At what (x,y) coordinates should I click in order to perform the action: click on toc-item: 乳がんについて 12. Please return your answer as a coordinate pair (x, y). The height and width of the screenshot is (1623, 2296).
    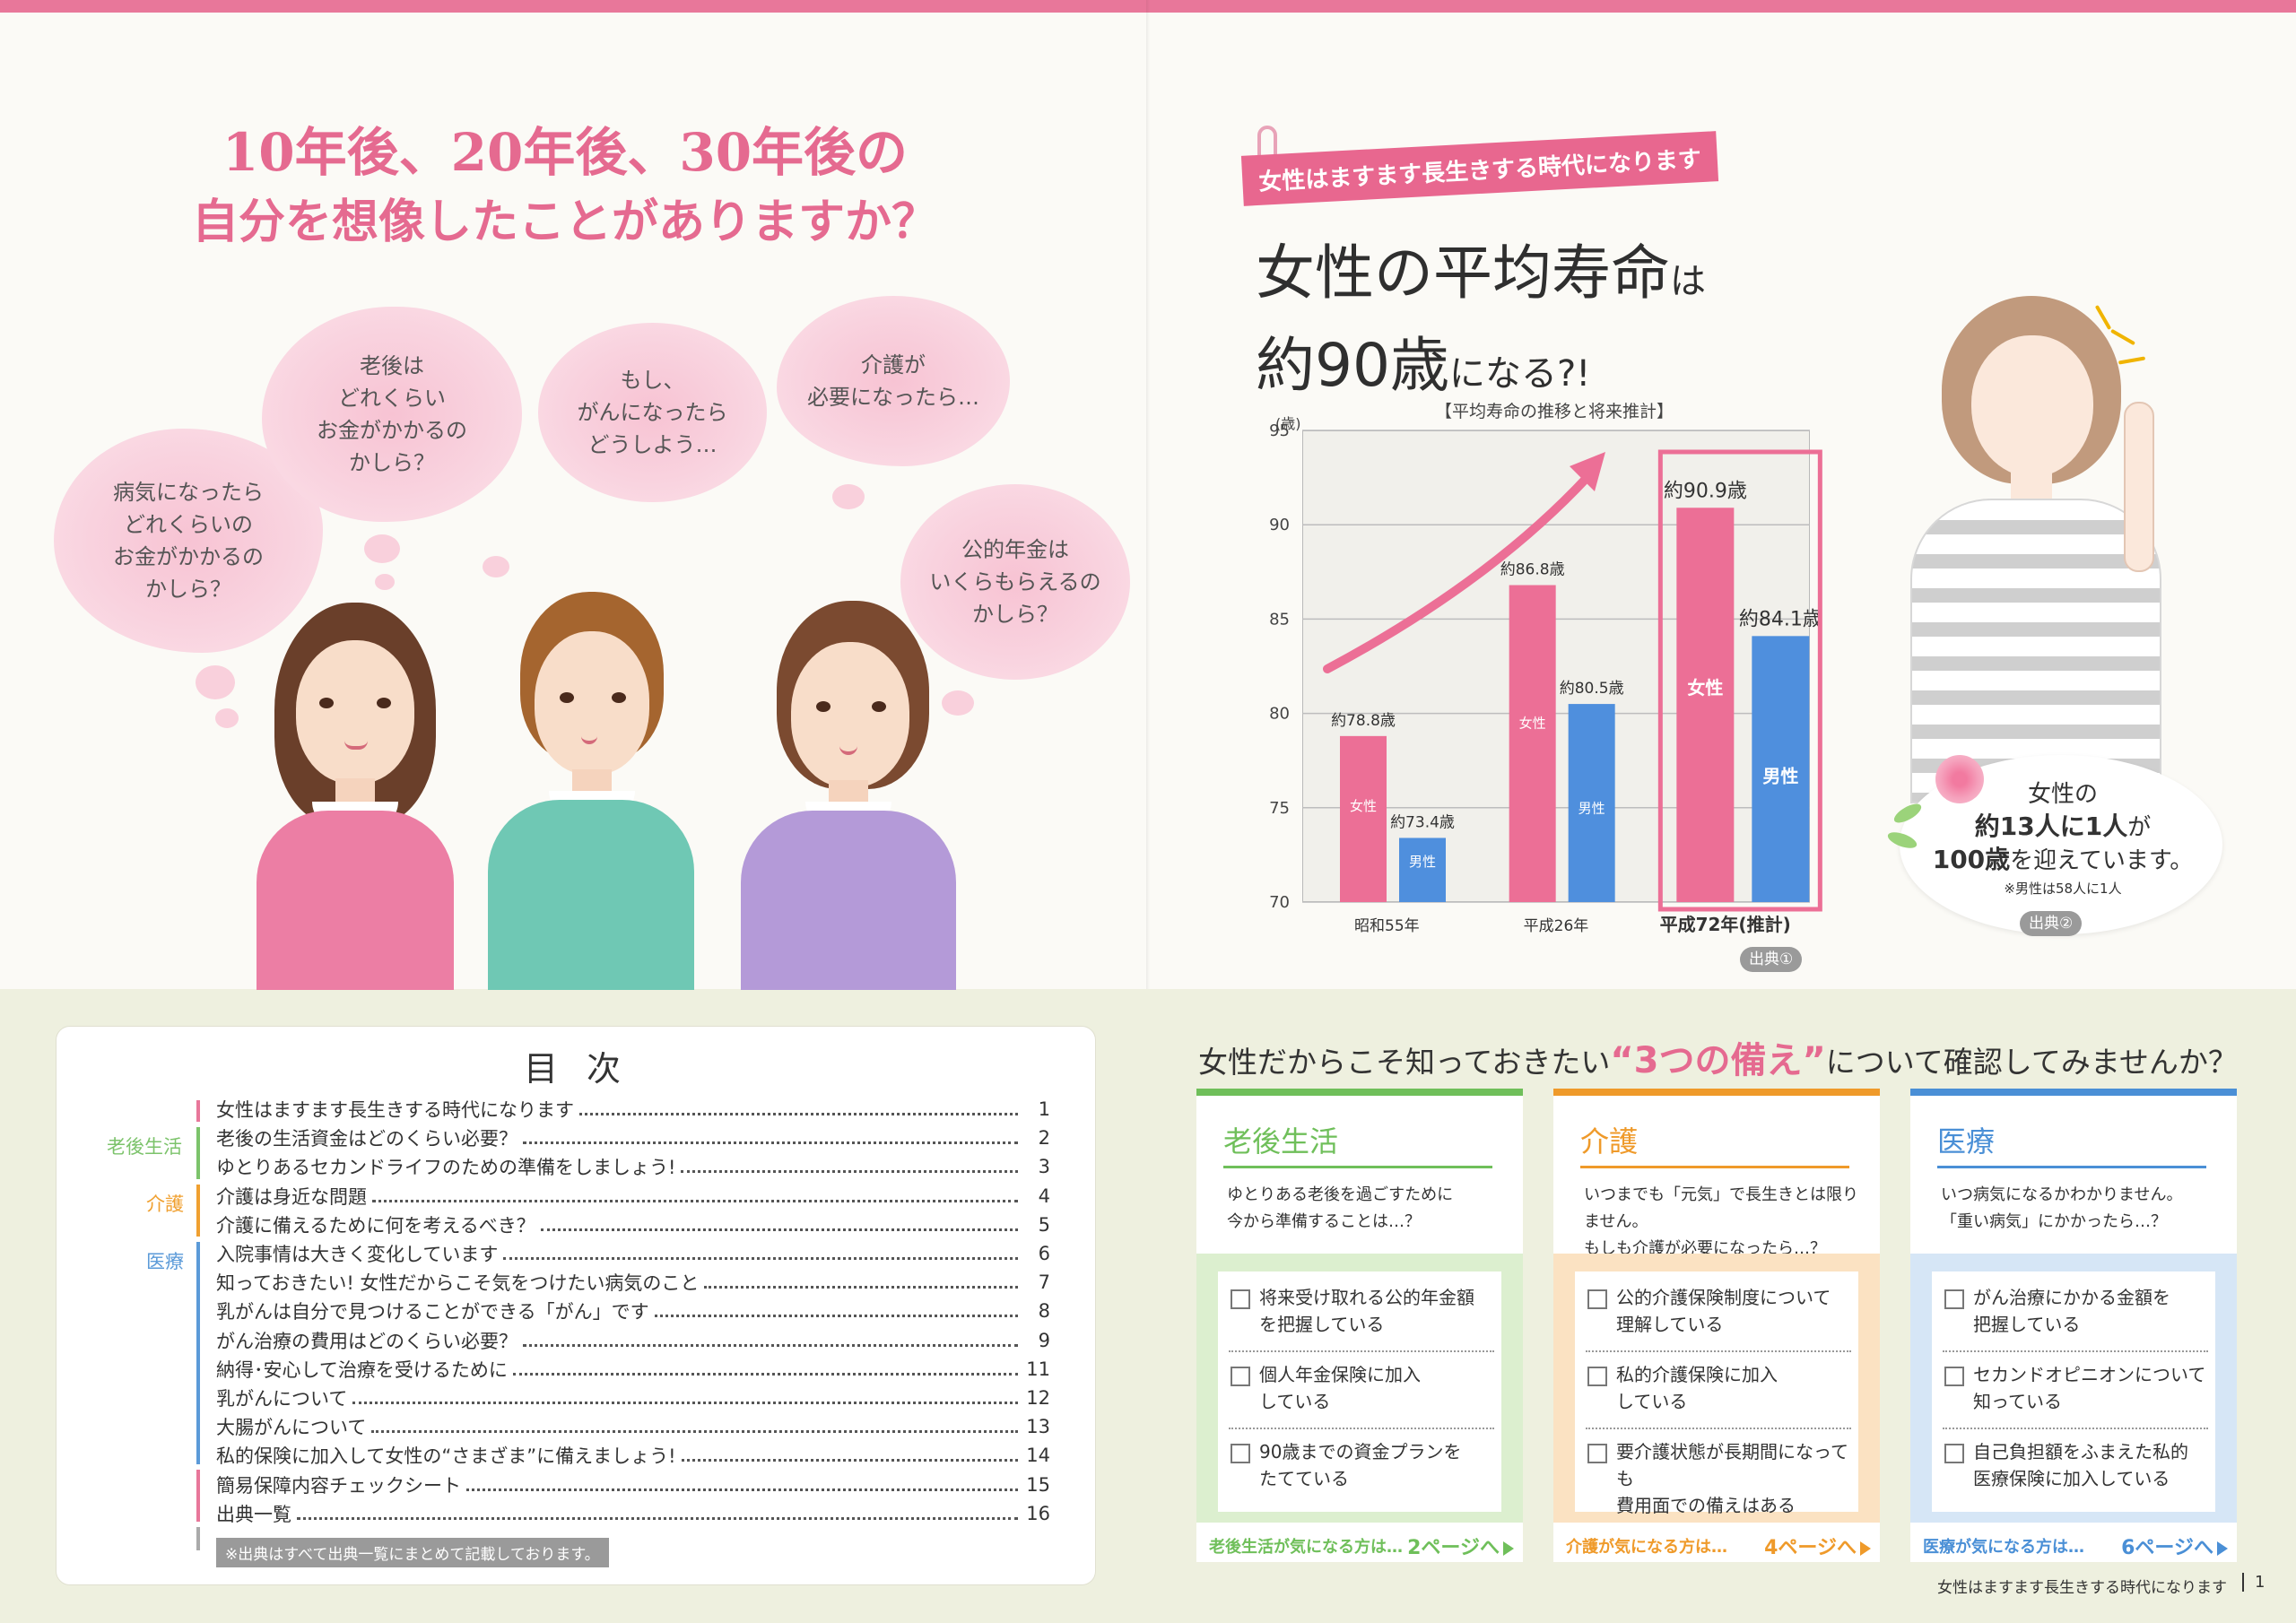
    Looking at the image, I should click on (633, 1398).